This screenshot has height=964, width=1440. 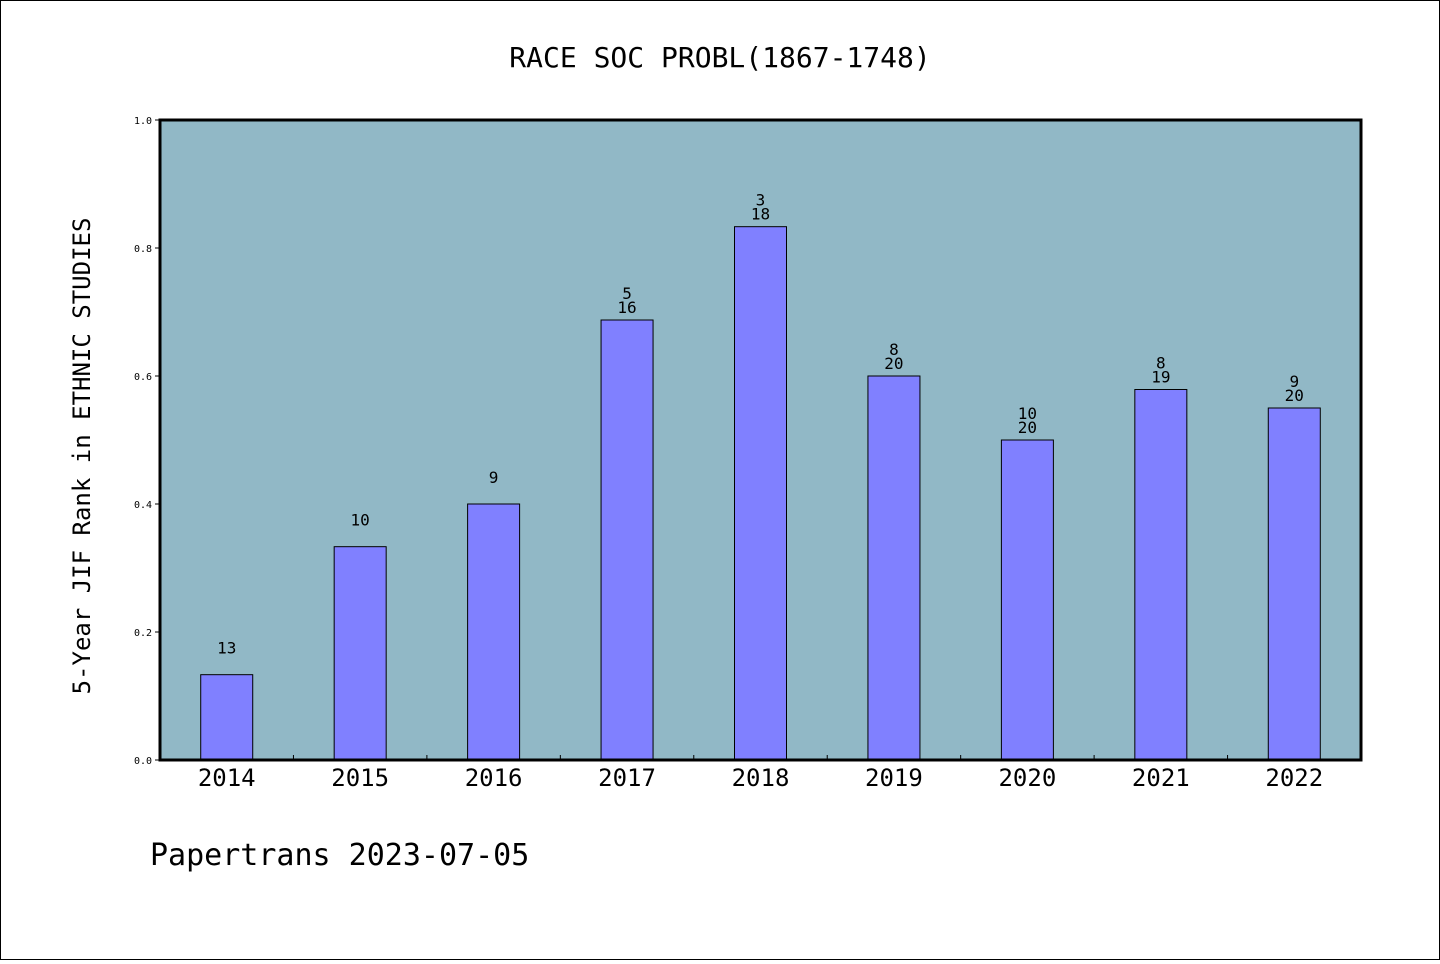 I want to click on bar-label-2019-0: 8, so click(x=894, y=349).